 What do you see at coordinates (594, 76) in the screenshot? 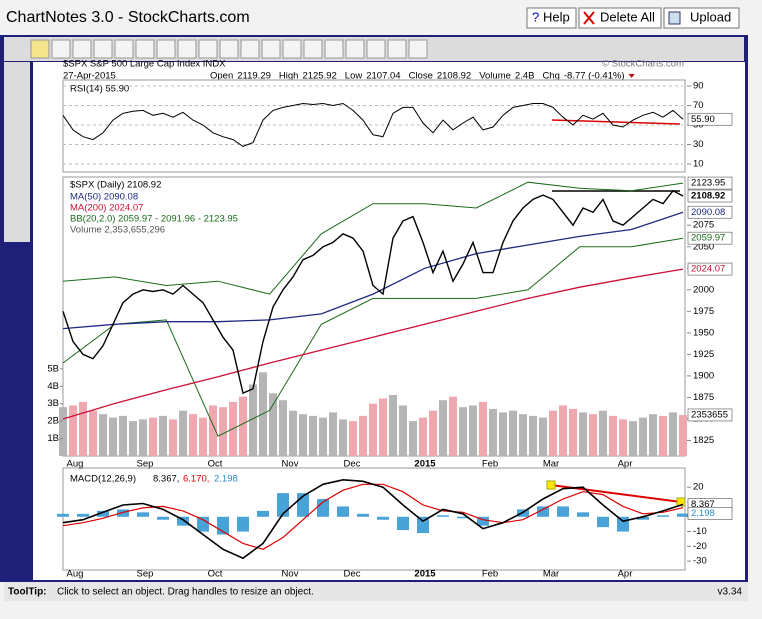
I see `quote-value: -8.77 (-0.41%)` at bounding box center [594, 76].